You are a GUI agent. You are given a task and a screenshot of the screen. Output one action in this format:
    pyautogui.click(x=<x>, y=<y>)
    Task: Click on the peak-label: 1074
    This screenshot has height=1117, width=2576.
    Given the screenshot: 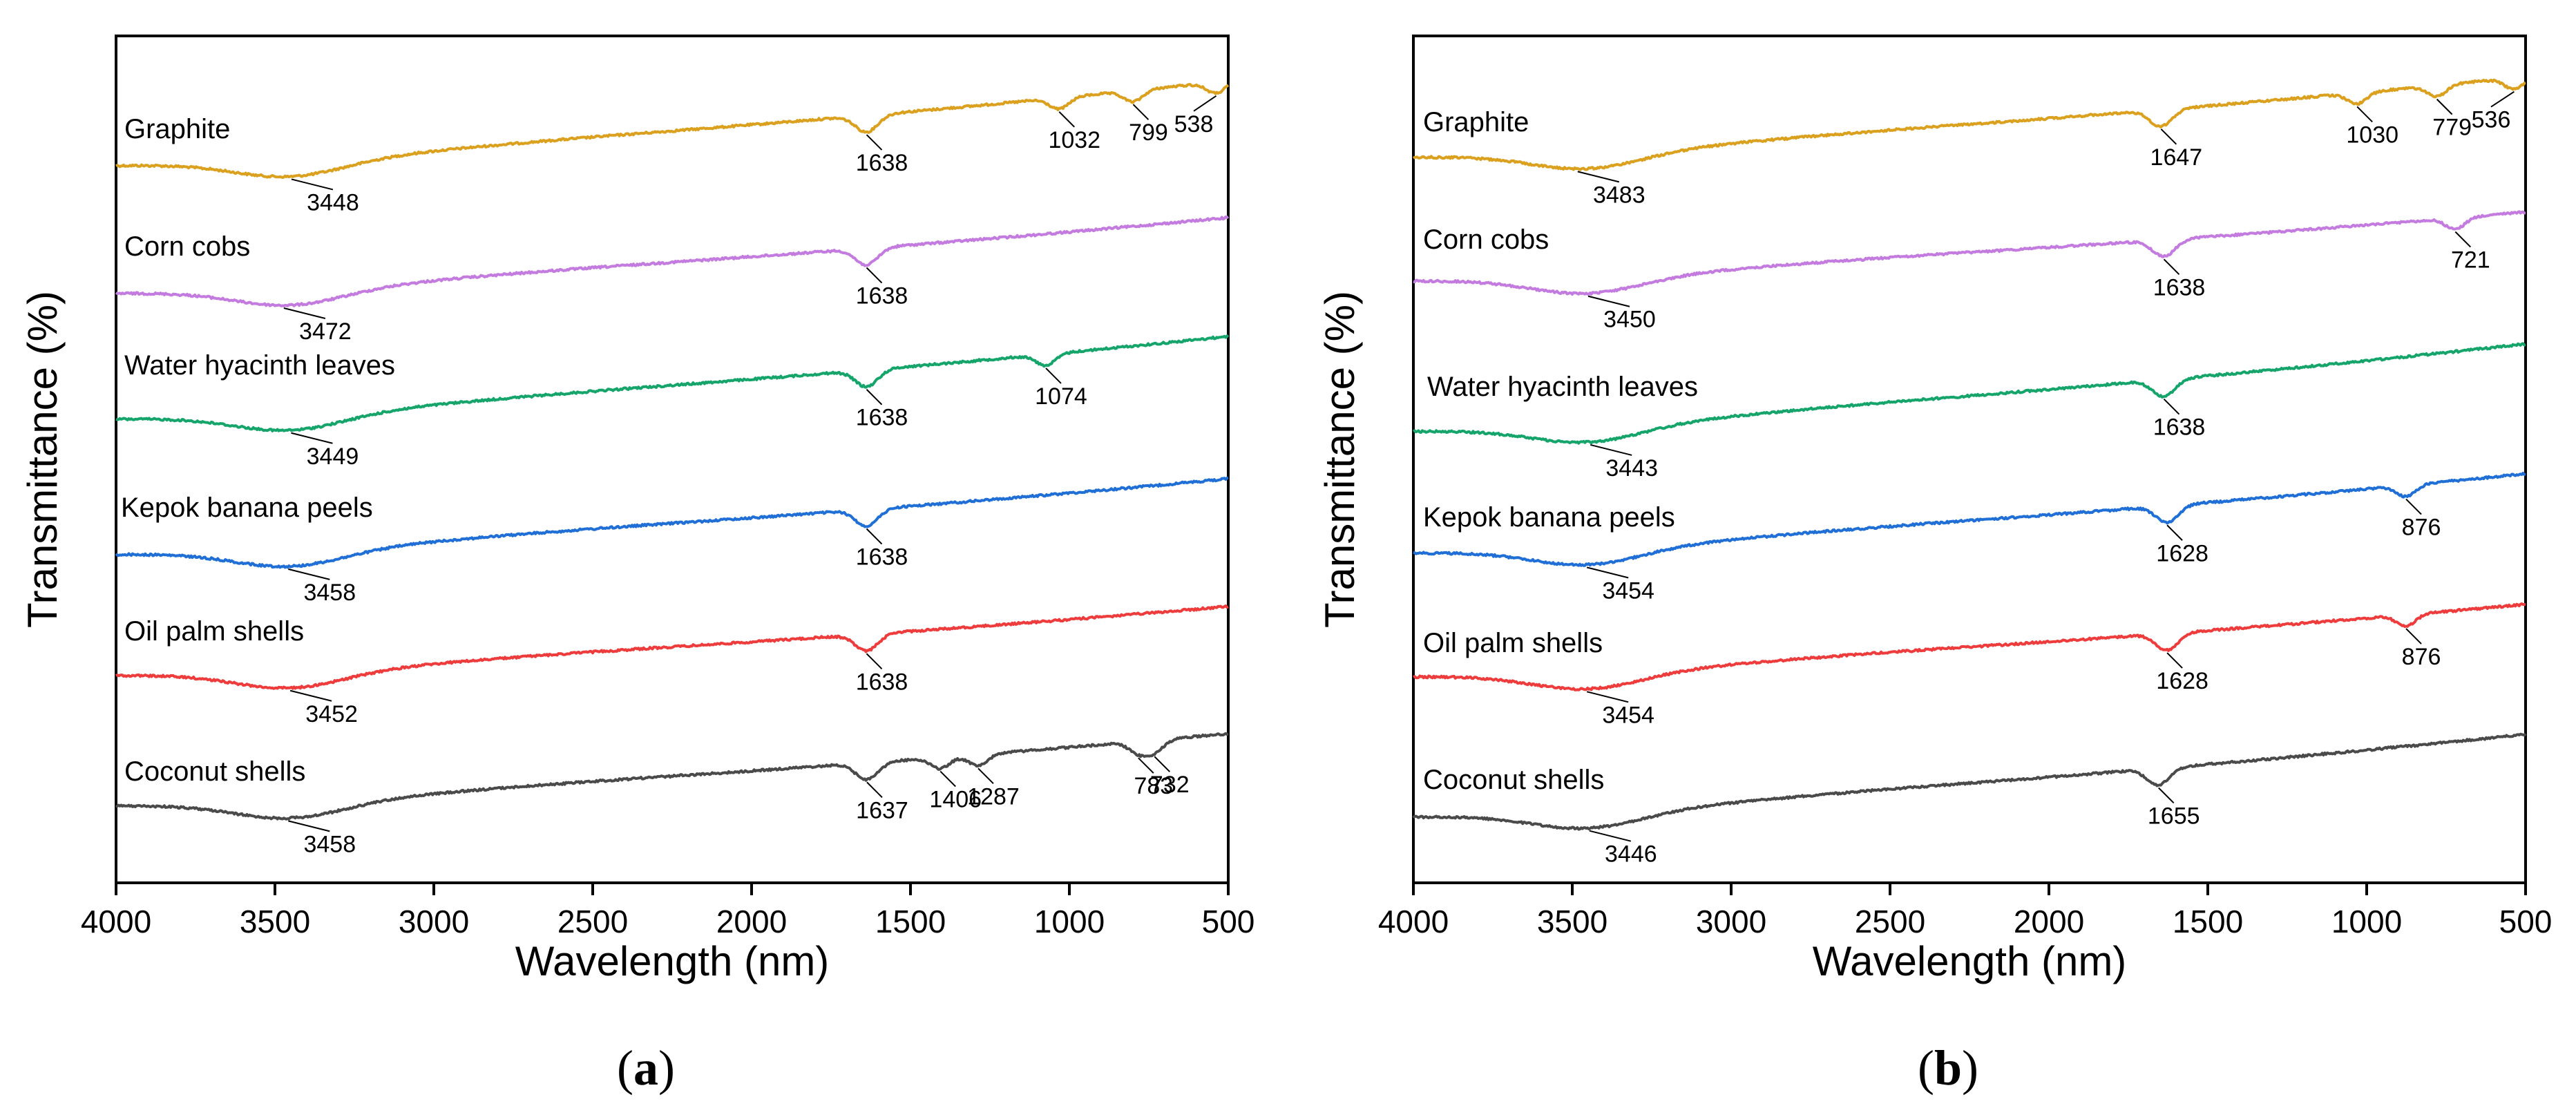 What is the action you would take?
    pyautogui.click(x=1061, y=397)
    